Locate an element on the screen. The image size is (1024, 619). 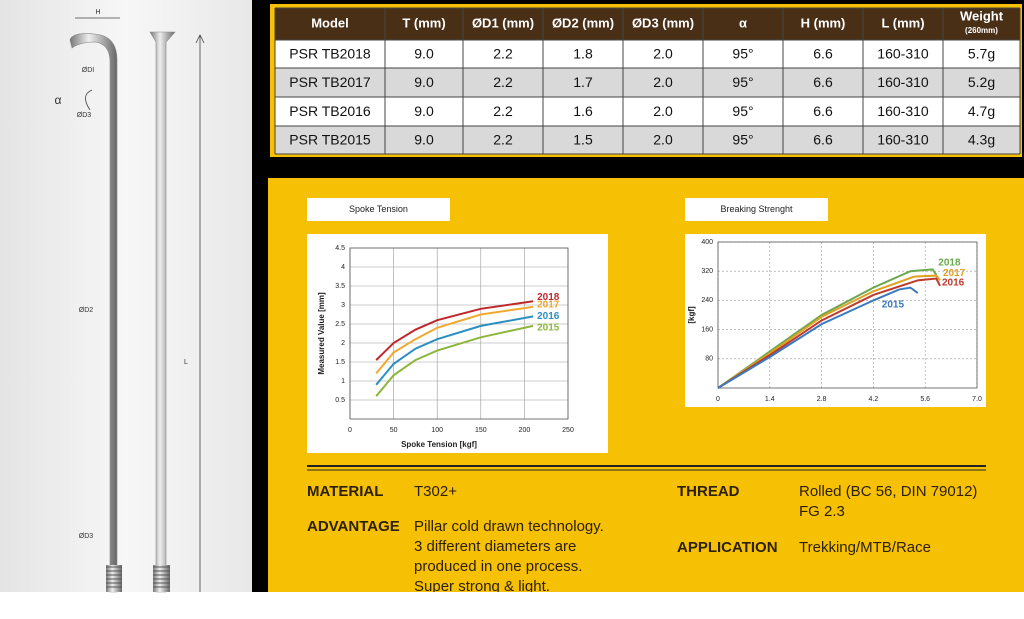
table-header: Model is located at coordinates (330, 22).